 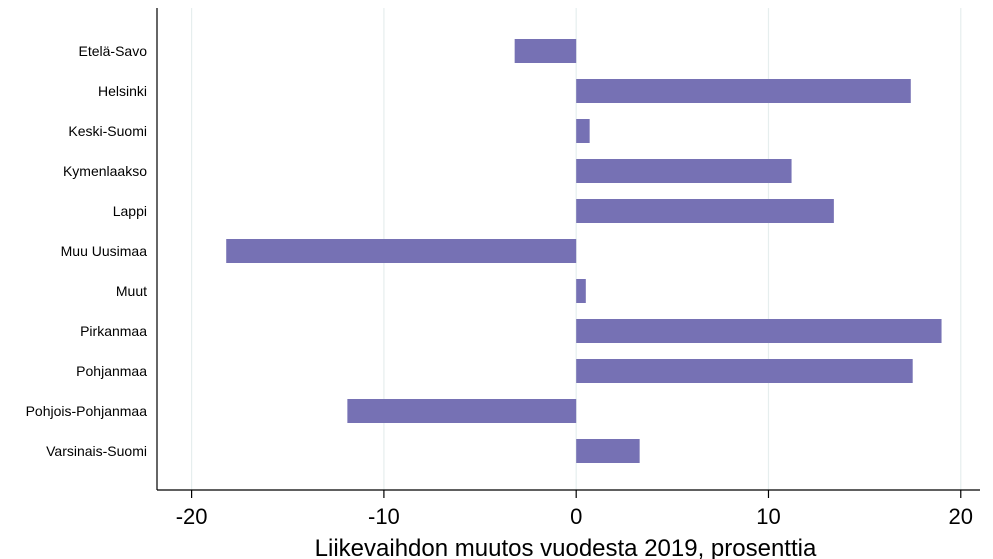 I want to click on x-ticks: -20 -10 0 10 20, so click(x=574, y=509).